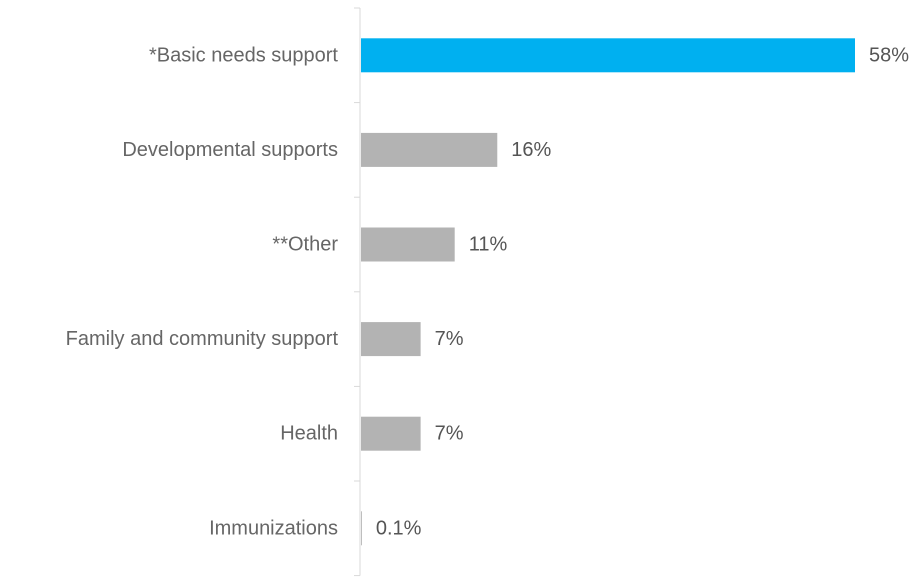 This screenshot has height=577, width=920. What do you see at coordinates (357, 292) in the screenshot?
I see `chart-axis` at bounding box center [357, 292].